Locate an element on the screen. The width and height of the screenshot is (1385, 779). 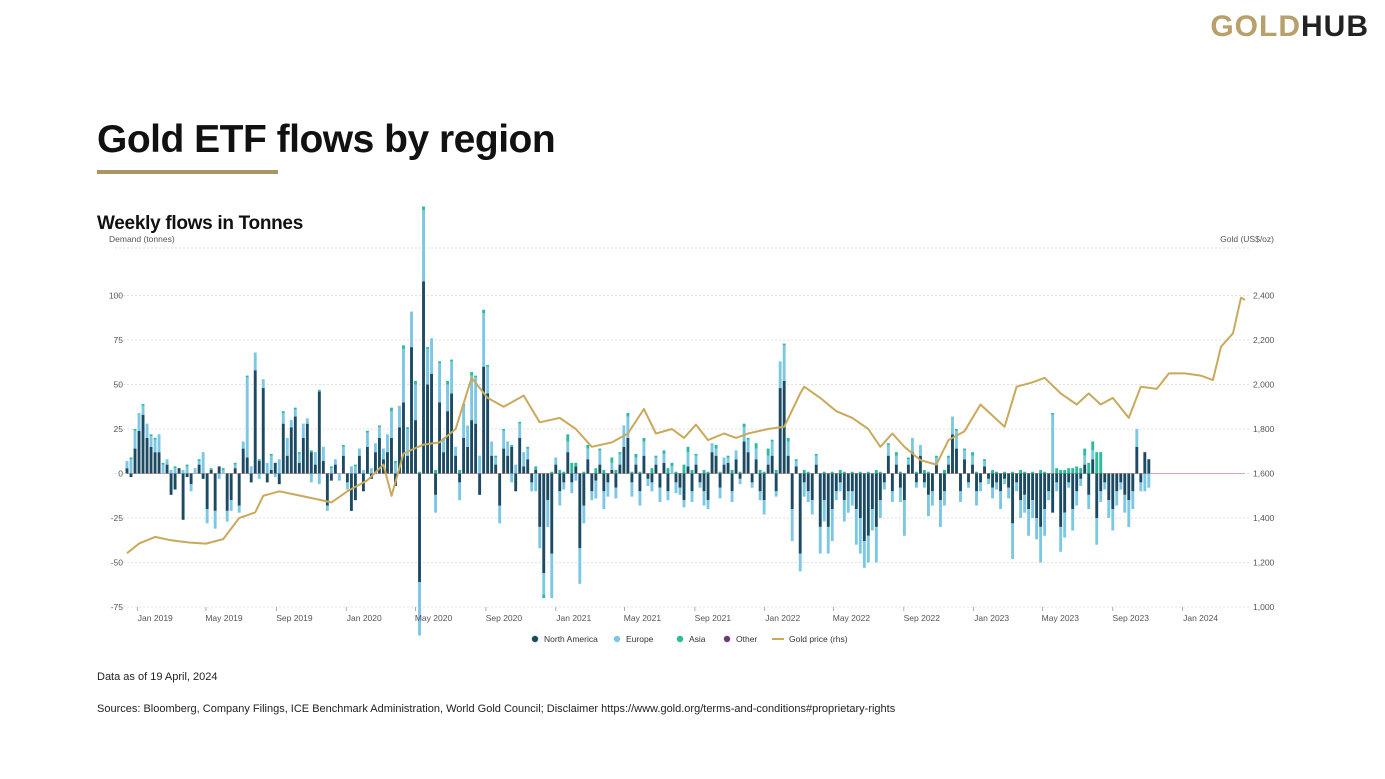
legend-other-label: Other is located at coordinates (746, 639).